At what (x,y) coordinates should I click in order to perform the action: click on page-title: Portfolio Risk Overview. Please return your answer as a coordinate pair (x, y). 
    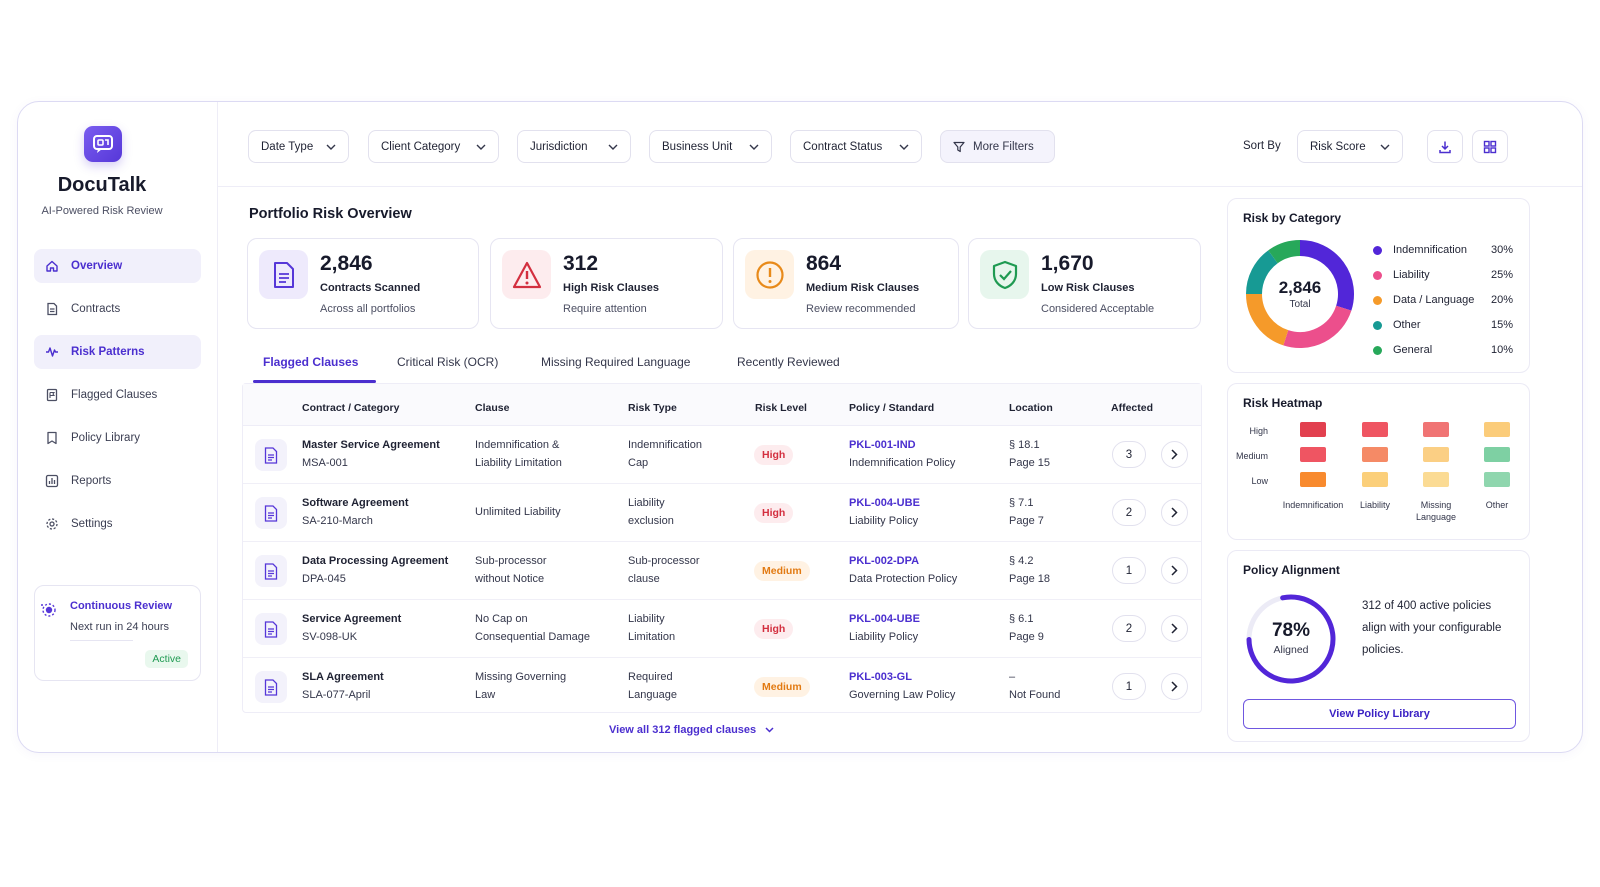
    Looking at the image, I should click on (330, 214).